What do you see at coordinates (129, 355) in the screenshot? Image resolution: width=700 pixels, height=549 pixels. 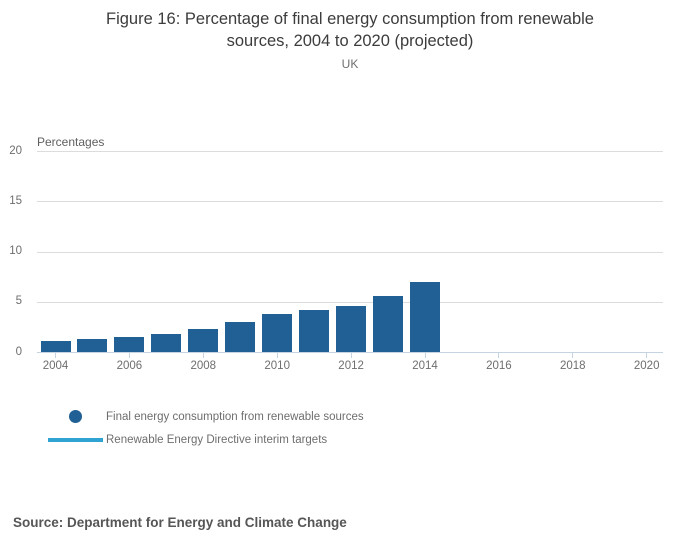 I see `x-tick-2006` at bounding box center [129, 355].